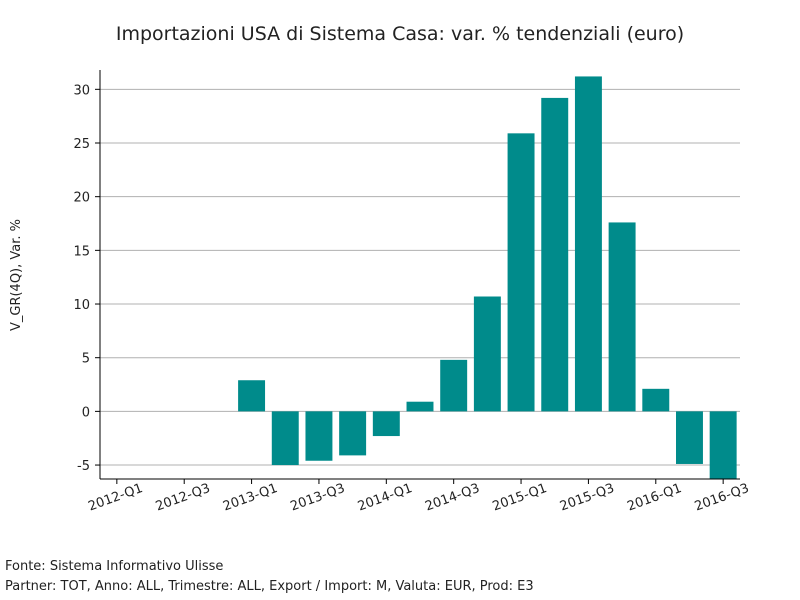 This screenshot has height=600, width=800. I want to click on x-tick-label: 2012-Q3, so click(183, 498).